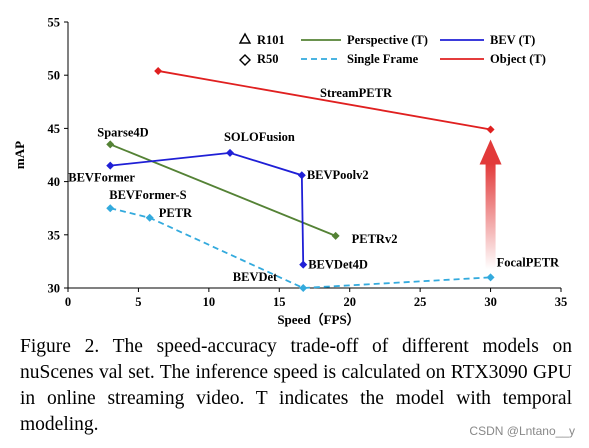 This screenshot has height=448, width=589. I want to click on x-tick-label: 15, so click(279, 302).